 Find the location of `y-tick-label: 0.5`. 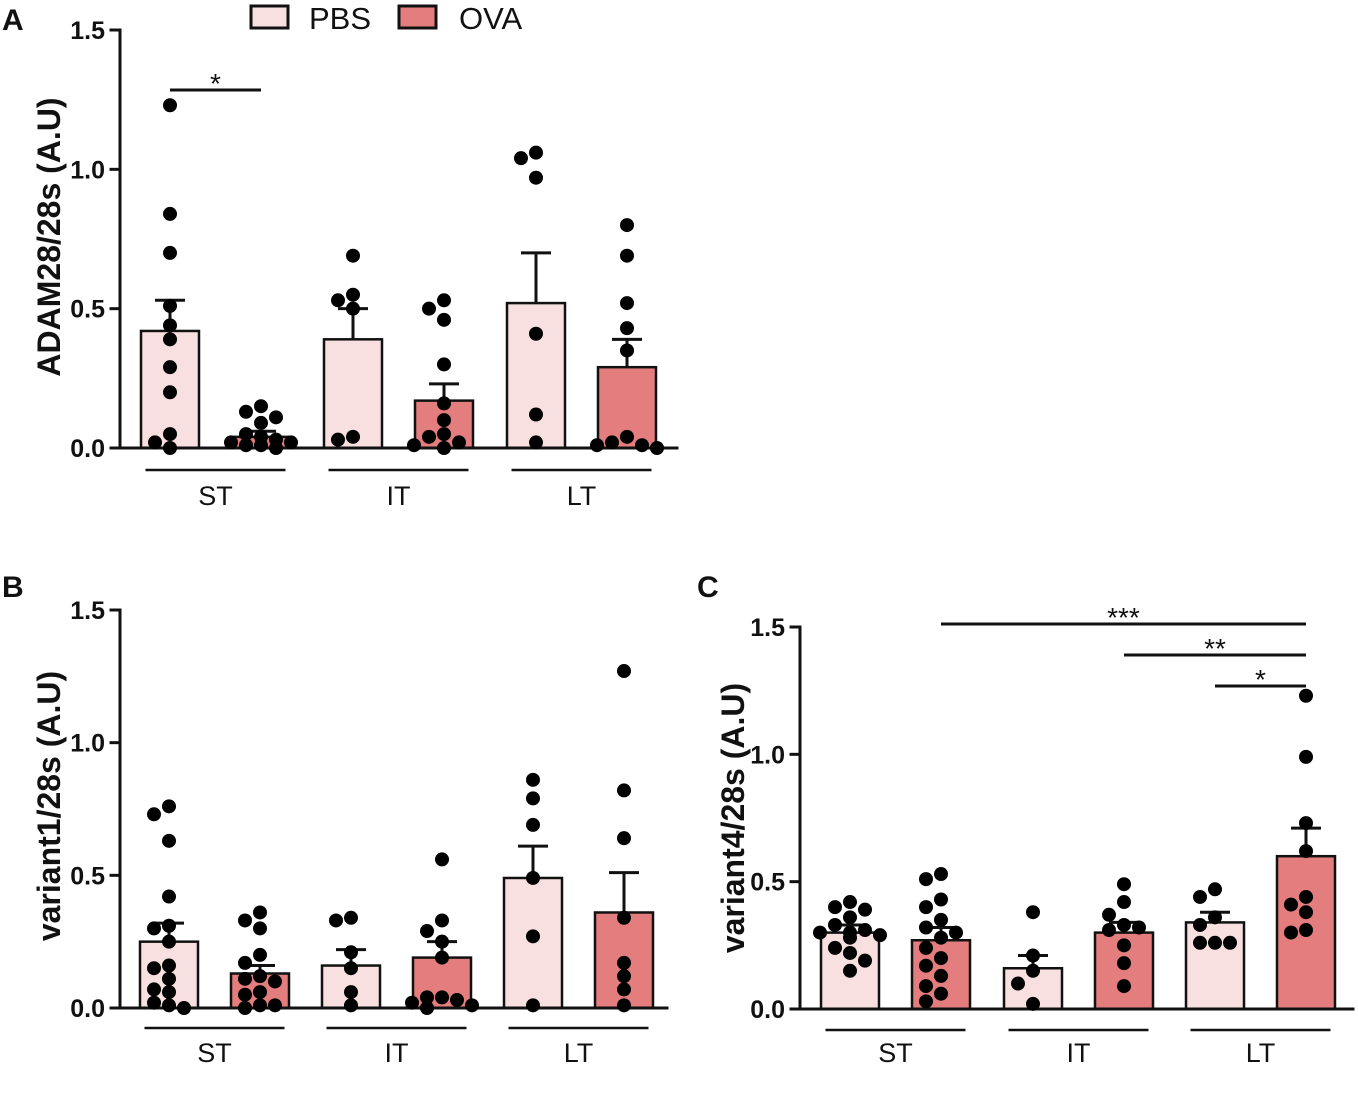

y-tick-label: 0.5 is located at coordinates (767, 883).